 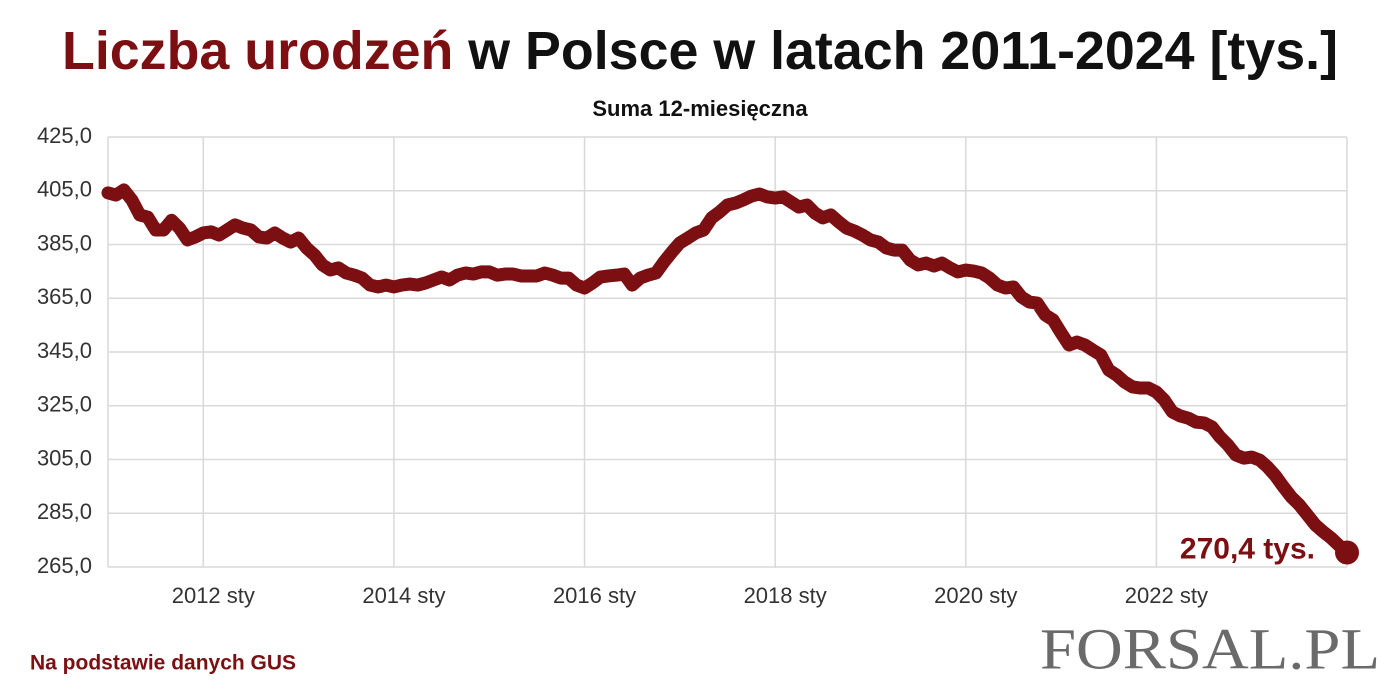 What do you see at coordinates (64, 511) in the screenshot?
I see `y-tick-label: 285,0` at bounding box center [64, 511].